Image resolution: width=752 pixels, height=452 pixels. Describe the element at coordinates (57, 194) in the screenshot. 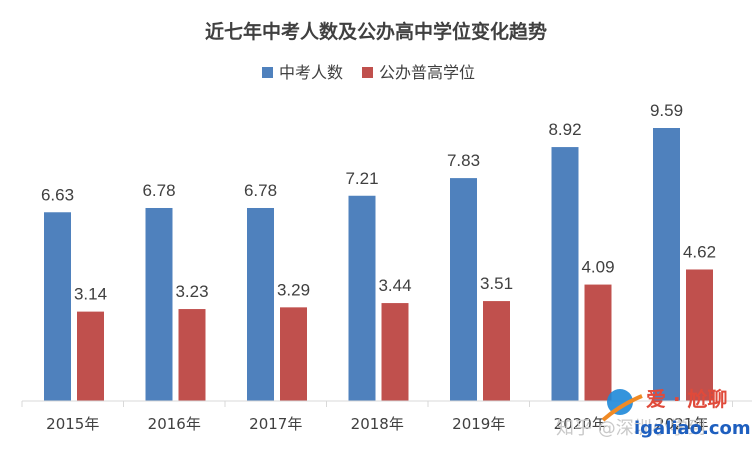

I see `data-label-1-2015年: 6.63` at that location.